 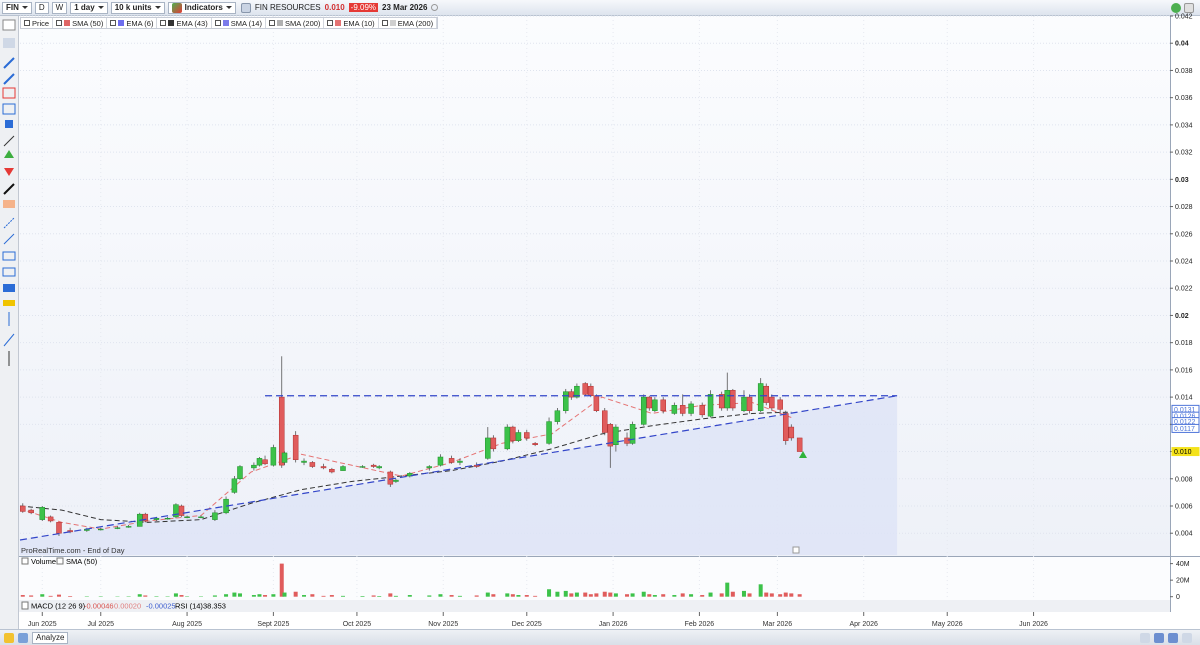 I want to click on tool-channel, so click(x=9, y=93).